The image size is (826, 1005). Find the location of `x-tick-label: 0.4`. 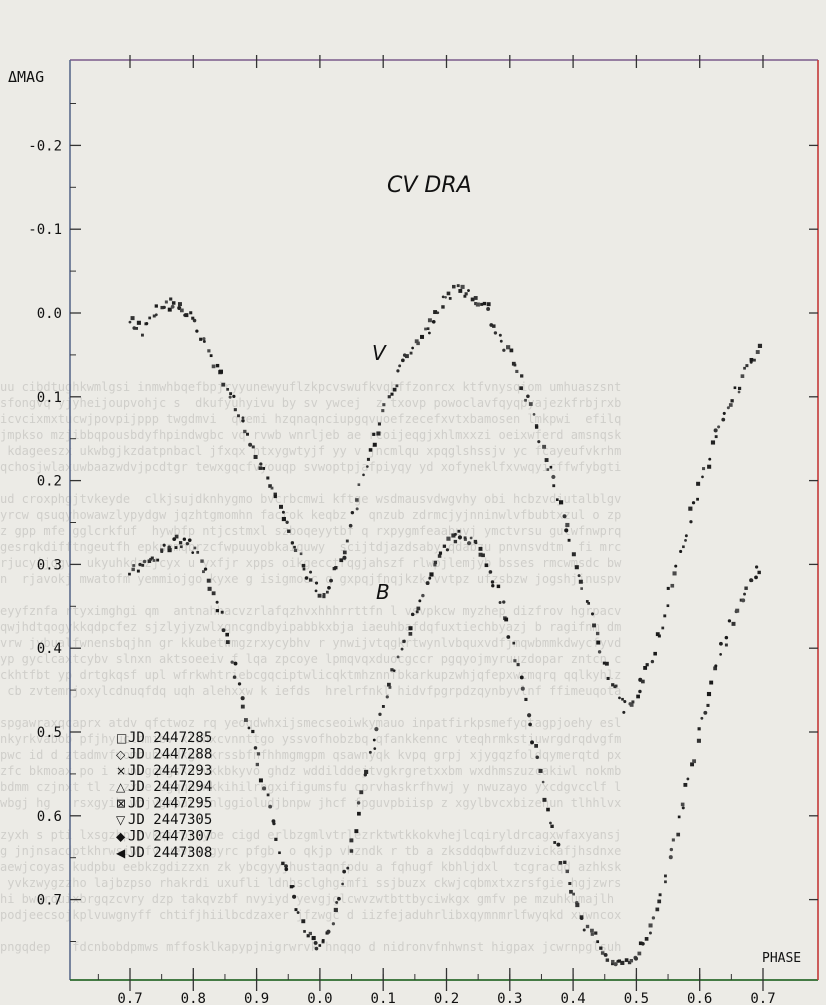

x-tick-label: 0.4 is located at coordinates (572, 998).